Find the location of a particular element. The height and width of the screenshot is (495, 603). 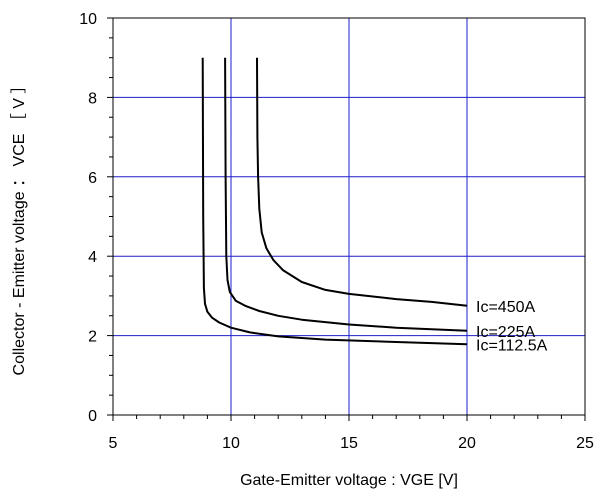

x-tick-label: 10 is located at coordinates (231, 443).